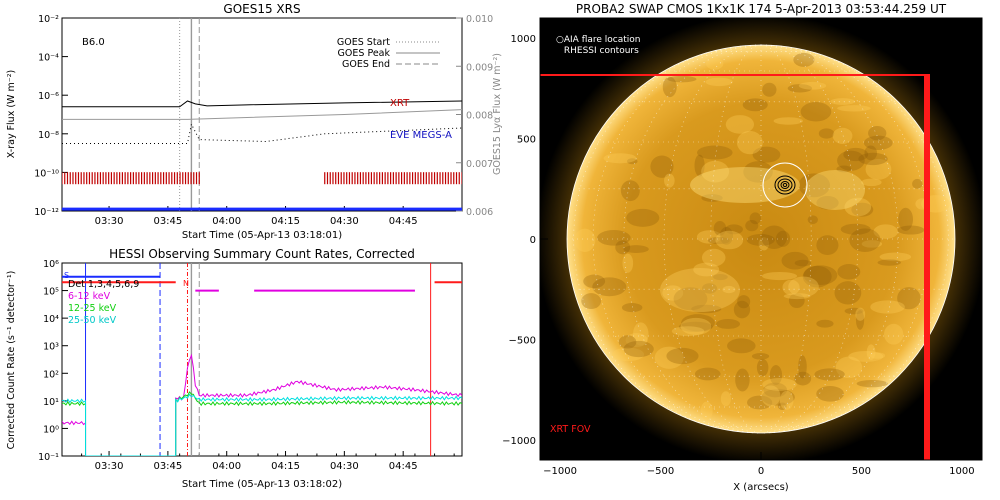  Describe the element at coordinates (602, 40) in the screenshot. I see `legend-aia-label: AIA flare location` at that location.